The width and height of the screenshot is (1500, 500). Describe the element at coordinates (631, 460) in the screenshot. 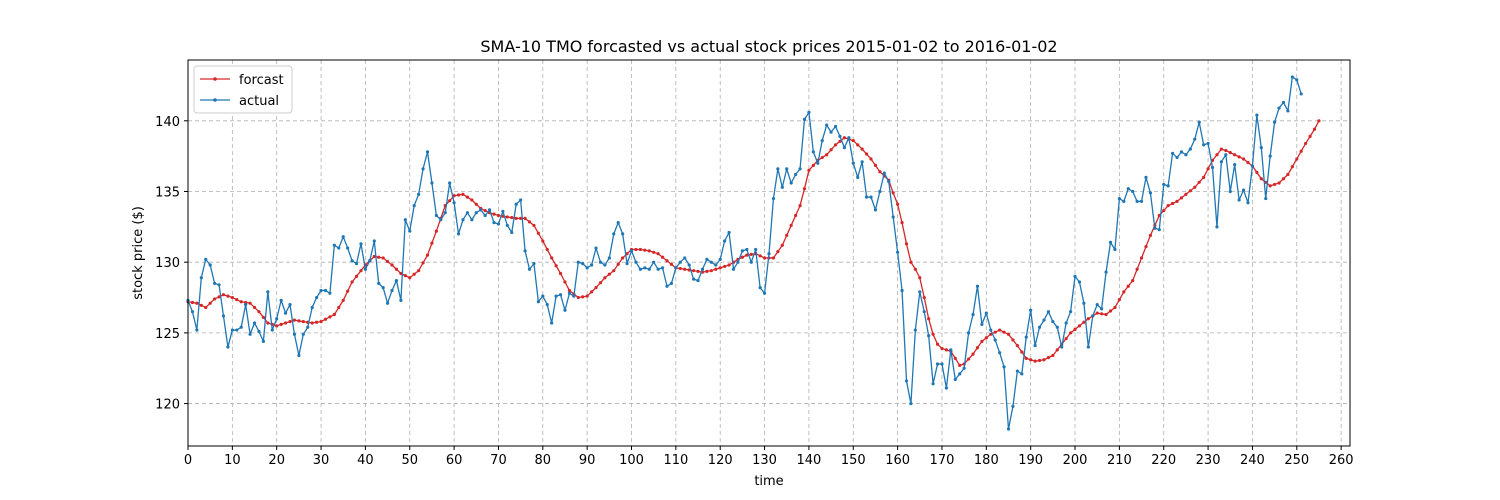

I see `x-tick-label: 100` at that location.